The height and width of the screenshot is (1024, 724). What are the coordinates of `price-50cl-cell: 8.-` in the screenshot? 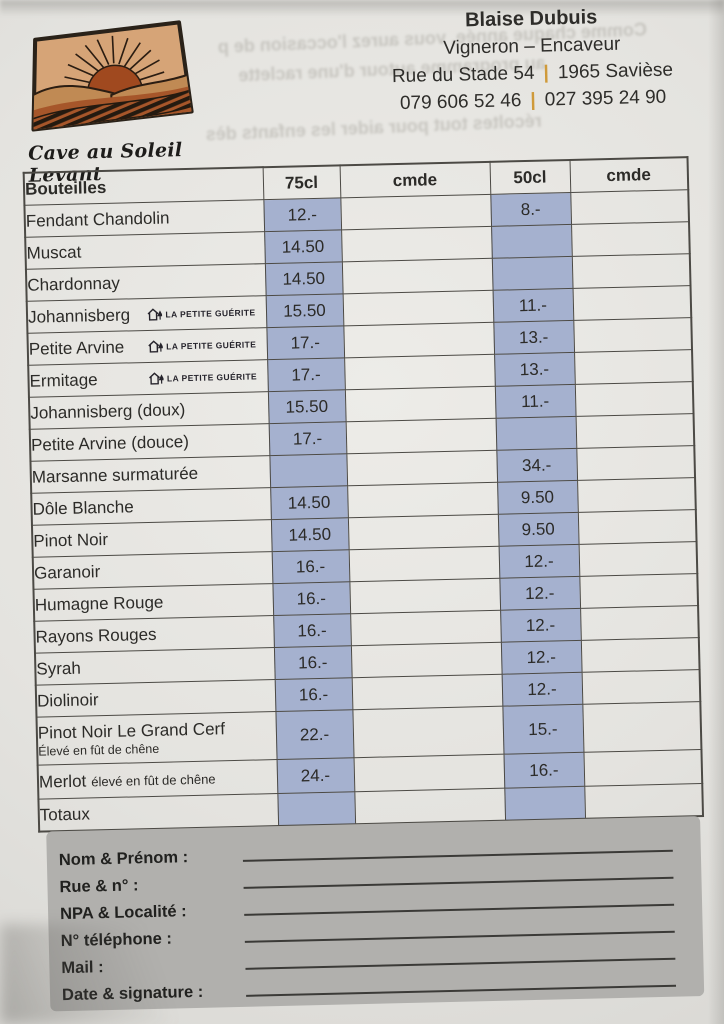 It's located at (531, 209).